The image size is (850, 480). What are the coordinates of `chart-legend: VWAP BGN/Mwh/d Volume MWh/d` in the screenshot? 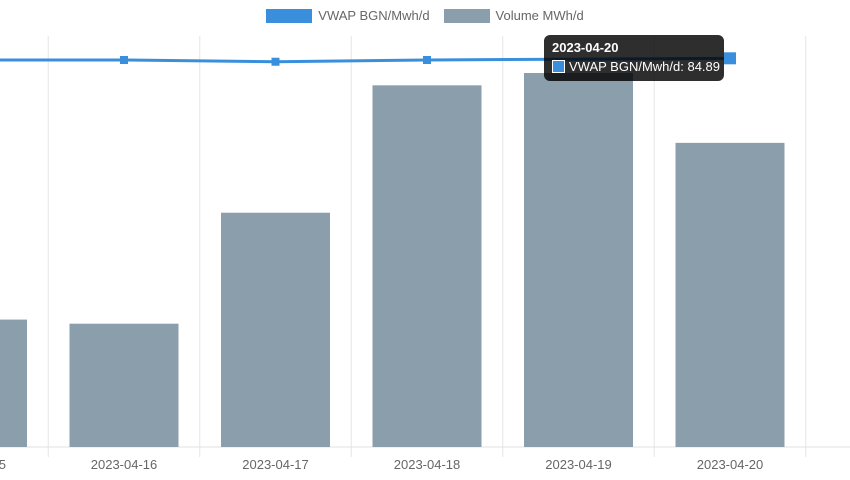 It's located at (425, 15).